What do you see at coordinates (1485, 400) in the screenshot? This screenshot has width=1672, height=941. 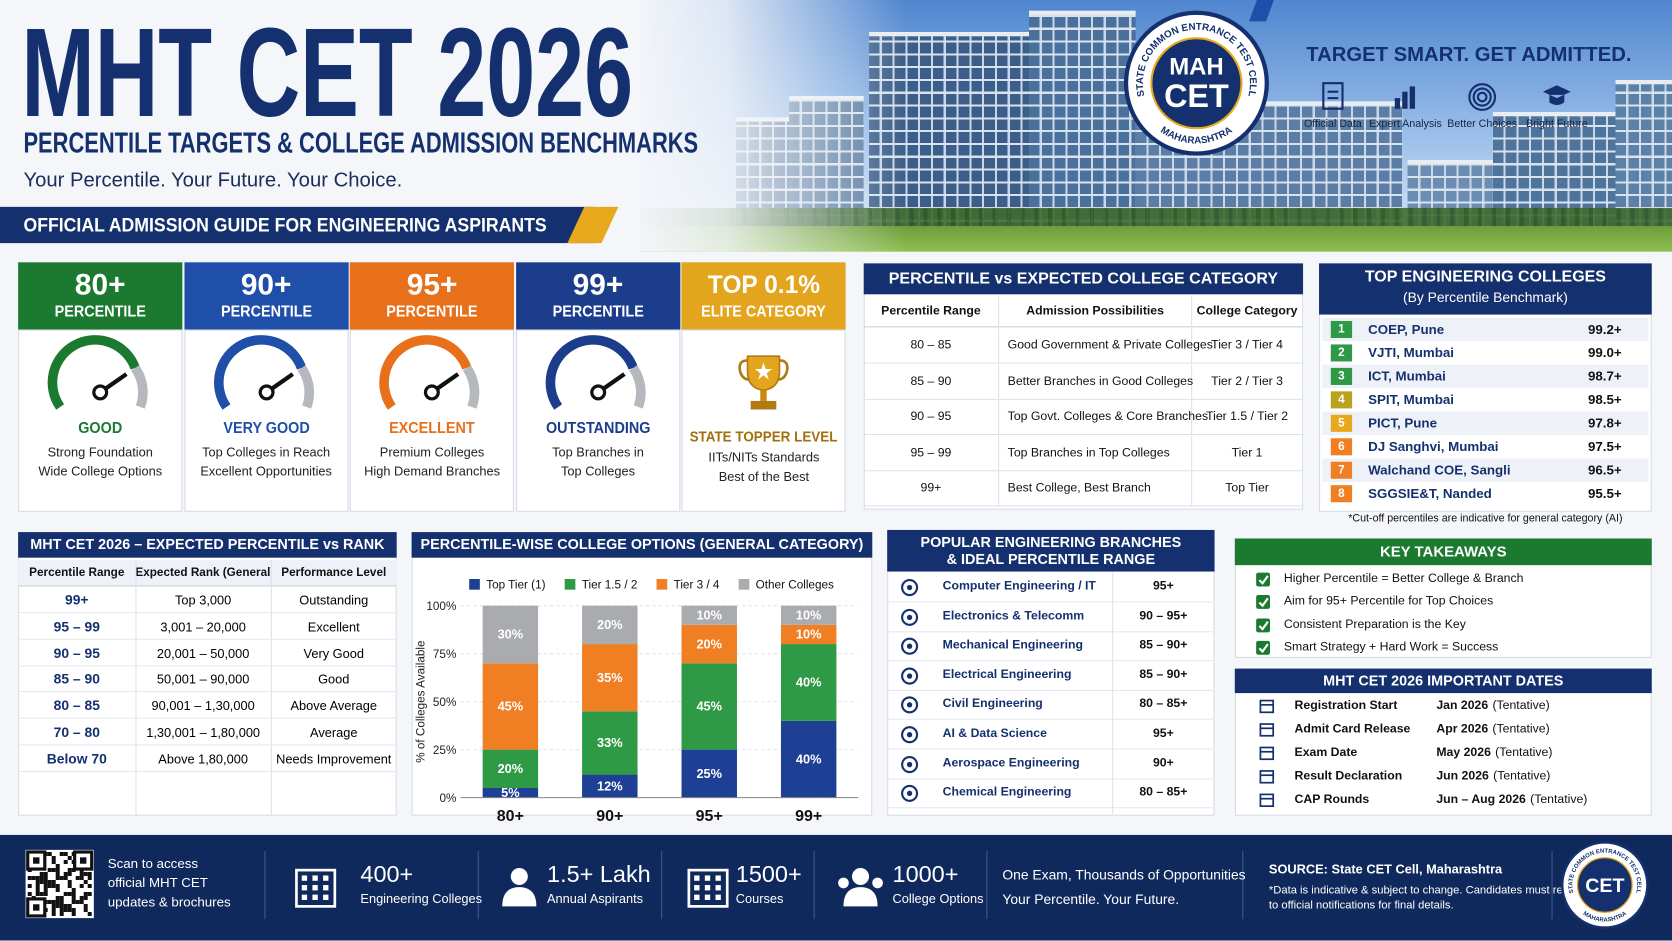 I see `row-bg` at bounding box center [1485, 400].